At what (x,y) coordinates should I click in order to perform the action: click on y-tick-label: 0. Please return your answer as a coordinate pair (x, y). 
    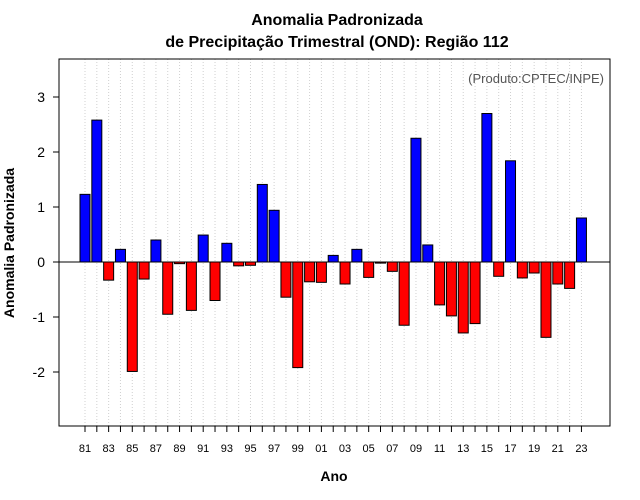
    Looking at the image, I should click on (41, 262).